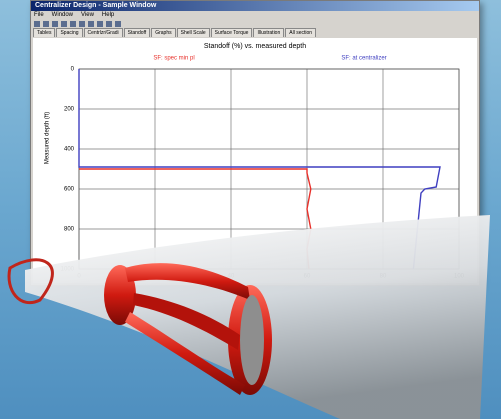  Describe the element at coordinates (69, 230) in the screenshot. I see `y-tick-label: 800` at that location.